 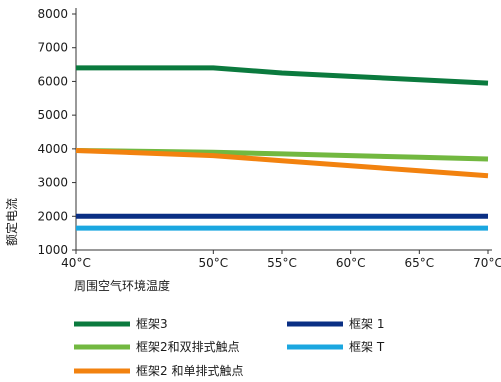 I want to click on x-tick-label: 65°C, so click(x=420, y=263).